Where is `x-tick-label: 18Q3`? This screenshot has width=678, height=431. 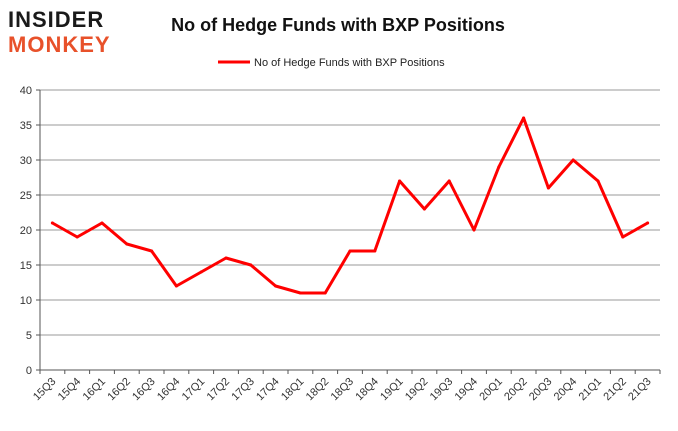 x-tick-label: 18Q3 is located at coordinates (343, 390).